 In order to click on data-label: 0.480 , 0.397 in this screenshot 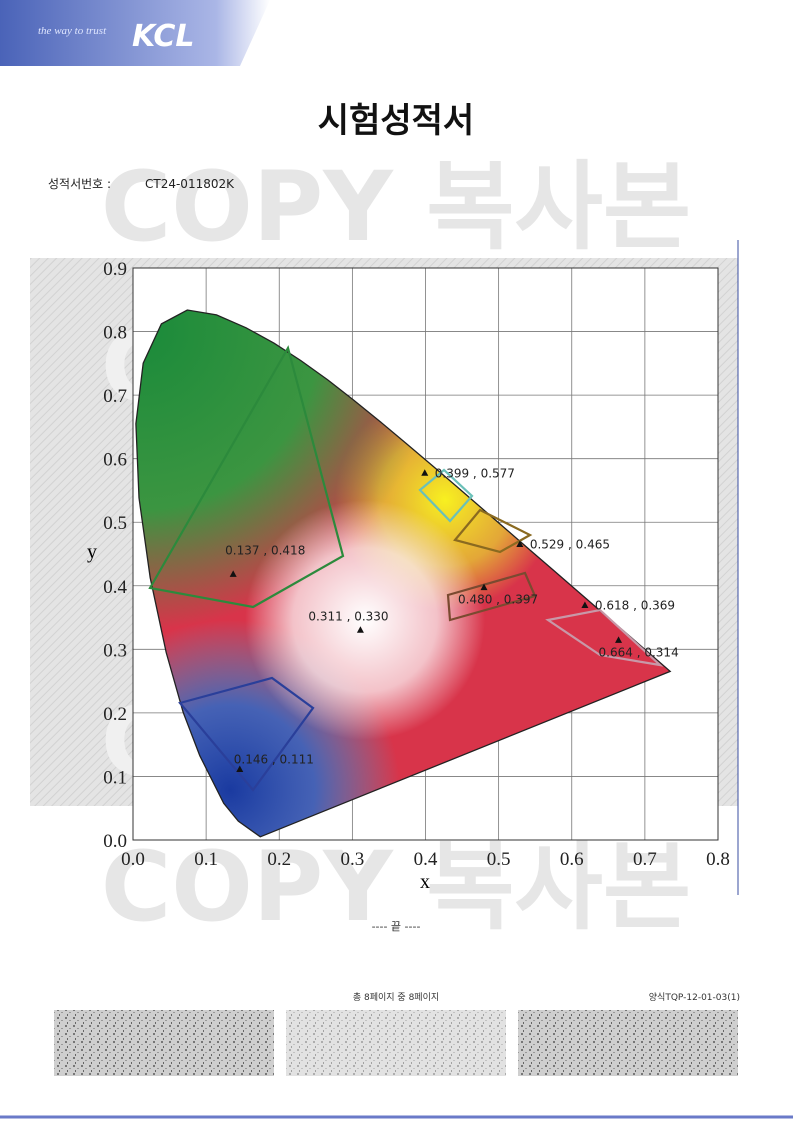, I will do `click(498, 600)`.